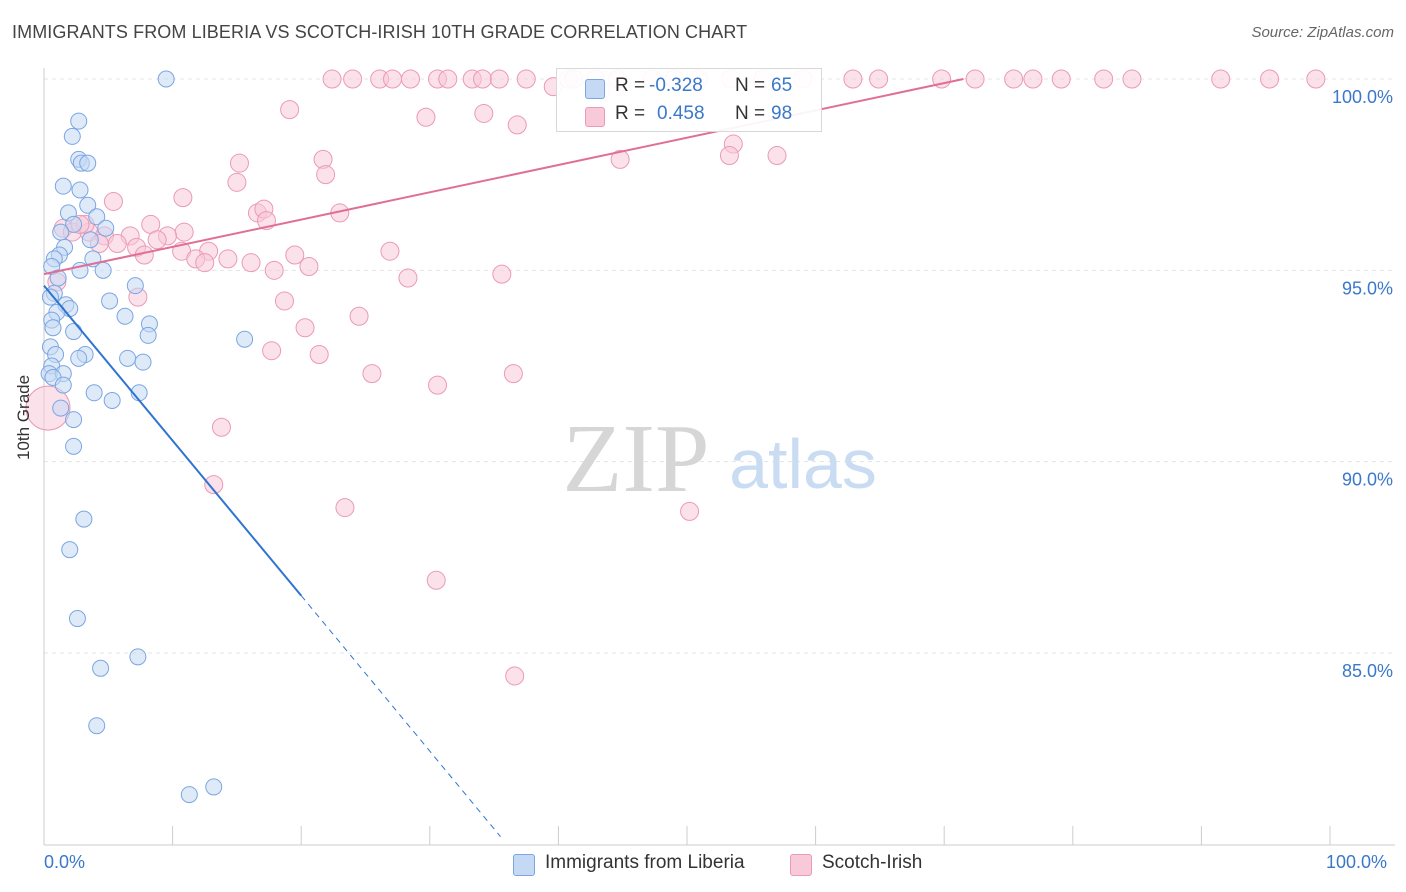 The image size is (1406, 892). Describe the element at coordinates (595, 117) in the screenshot. I see `legend-swatch-pink` at that location.